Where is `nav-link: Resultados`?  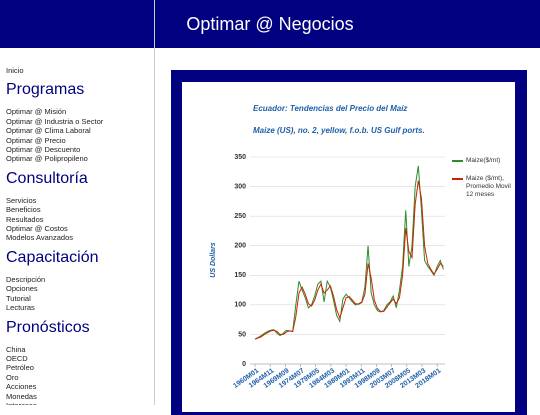
nav-link: Resultados is located at coordinates (25, 219).